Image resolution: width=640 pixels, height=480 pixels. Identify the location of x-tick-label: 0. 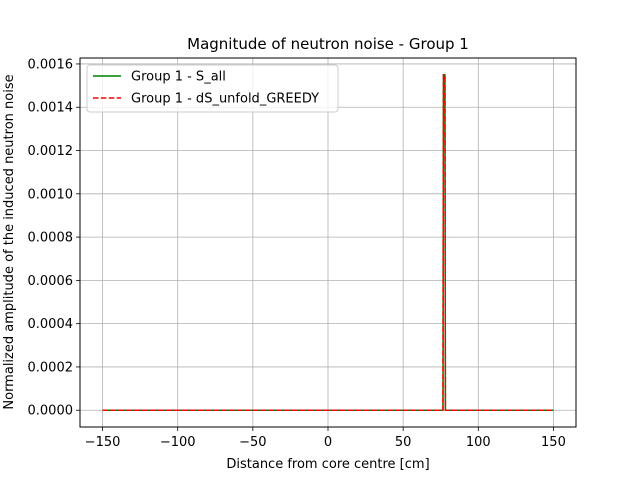
(328, 442).